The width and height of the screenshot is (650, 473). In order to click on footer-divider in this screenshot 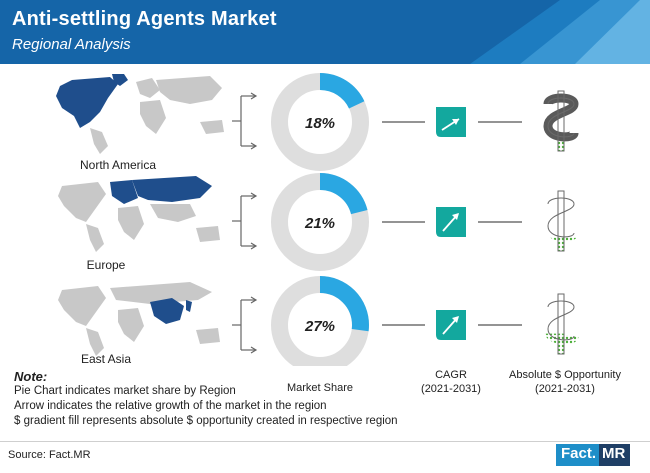, I will do `click(325, 441)`.